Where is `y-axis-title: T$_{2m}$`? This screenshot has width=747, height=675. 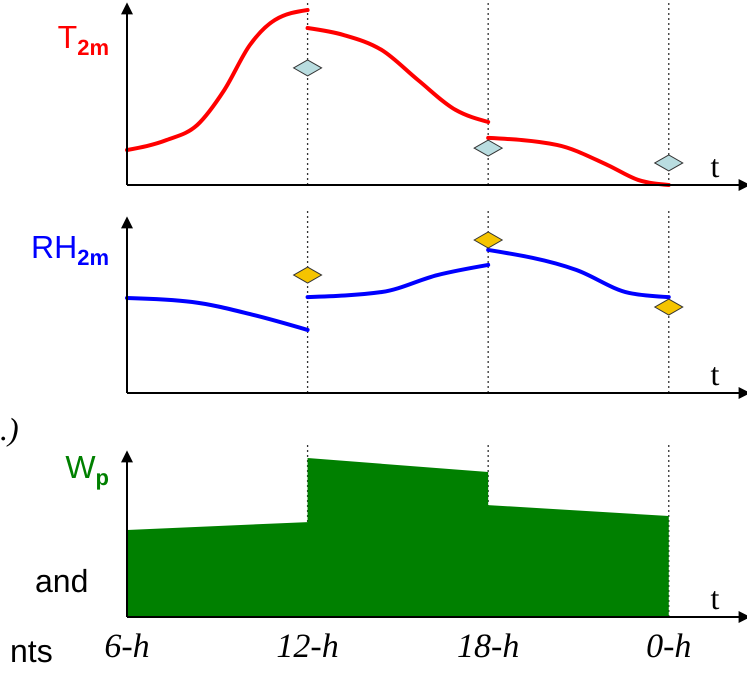
y-axis-title: T$_{2m}$ is located at coordinates (83, 39).